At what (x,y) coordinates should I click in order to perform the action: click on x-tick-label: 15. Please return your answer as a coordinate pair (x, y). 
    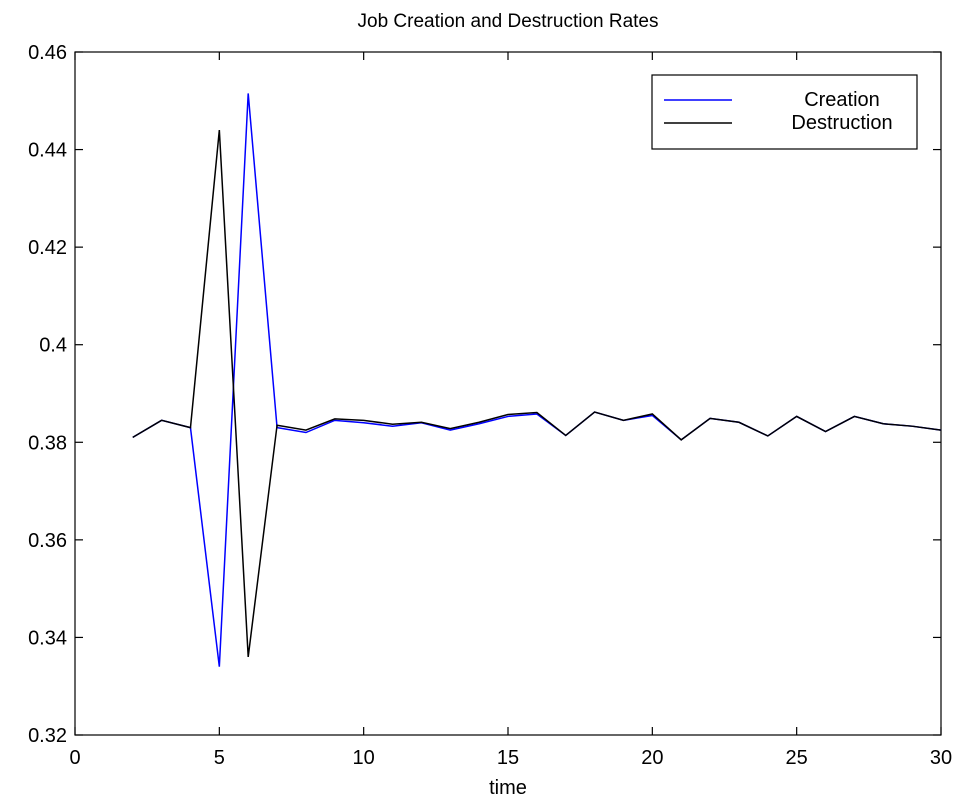
    Looking at the image, I should click on (508, 758).